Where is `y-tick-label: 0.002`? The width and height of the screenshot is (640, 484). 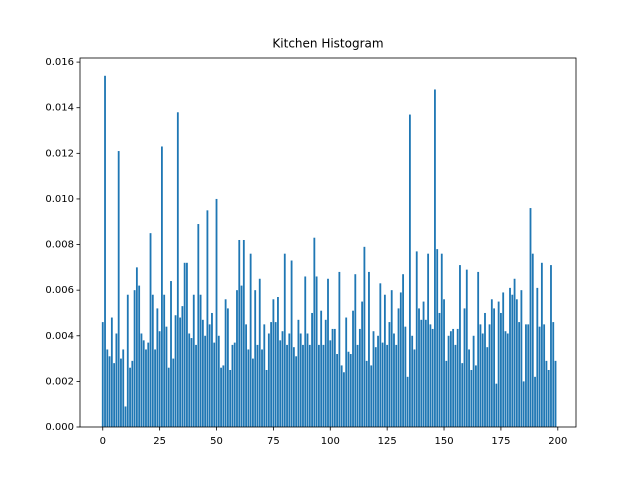
y-tick-label: 0.002 is located at coordinates (59, 381).